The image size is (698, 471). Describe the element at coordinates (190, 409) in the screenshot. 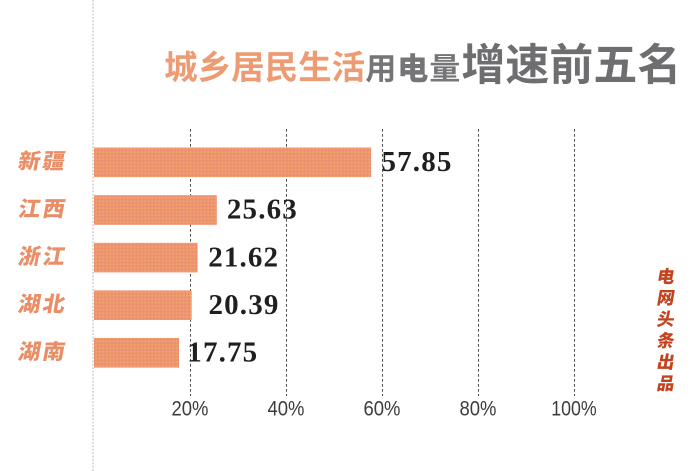

I see `svg-text: 20%` at that location.